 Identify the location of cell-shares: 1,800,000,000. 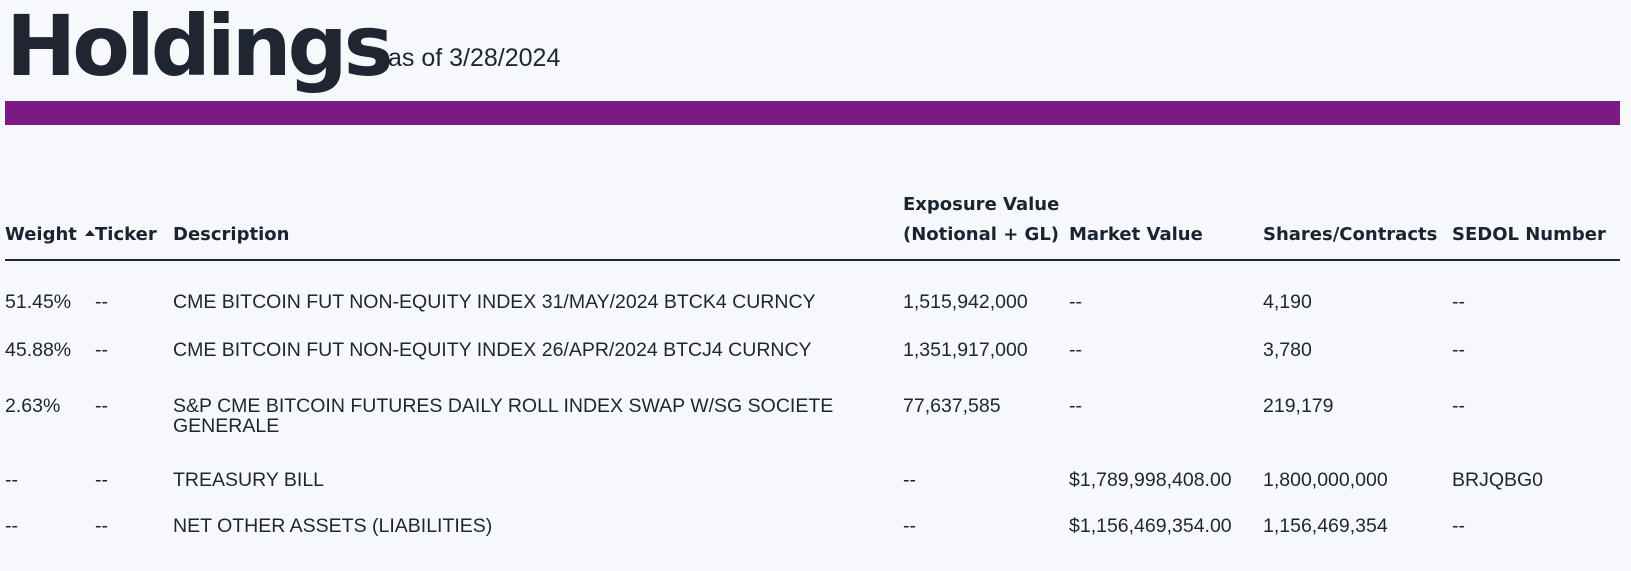
(1325, 480).